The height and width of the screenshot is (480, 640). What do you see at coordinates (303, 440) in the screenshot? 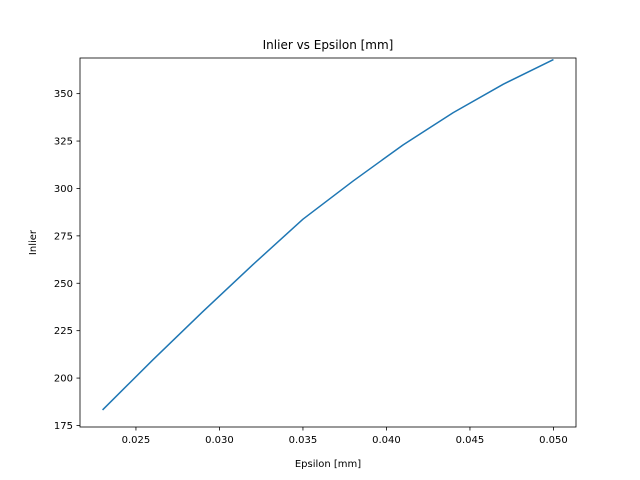
I see `x-tick-label: 0.035` at bounding box center [303, 440].